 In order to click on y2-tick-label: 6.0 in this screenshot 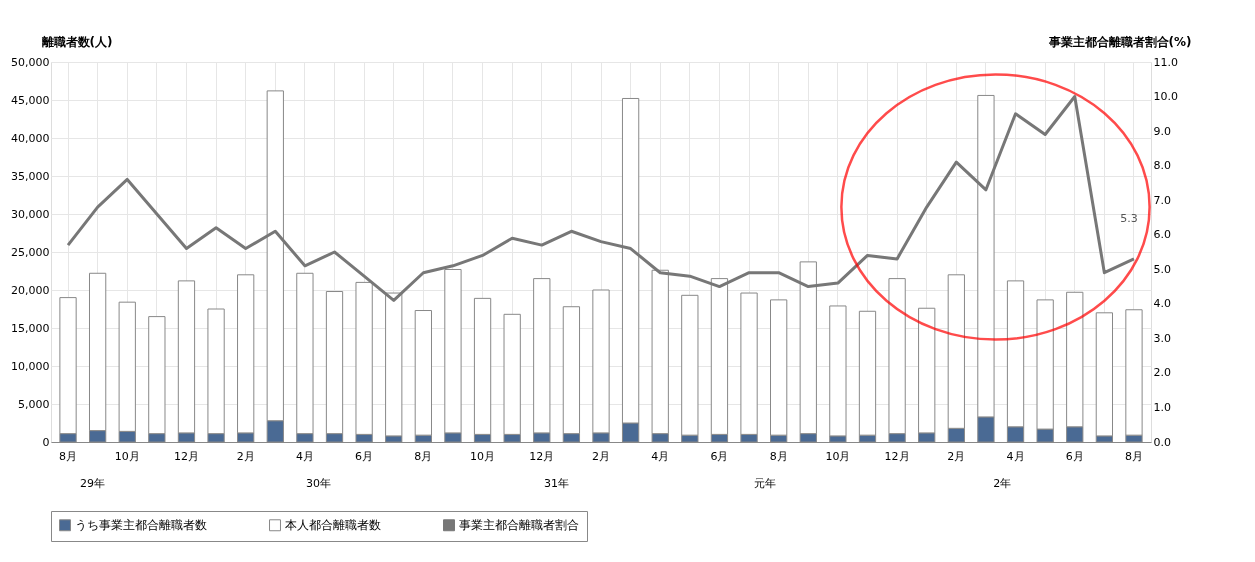, I will do `click(1162, 235)`.